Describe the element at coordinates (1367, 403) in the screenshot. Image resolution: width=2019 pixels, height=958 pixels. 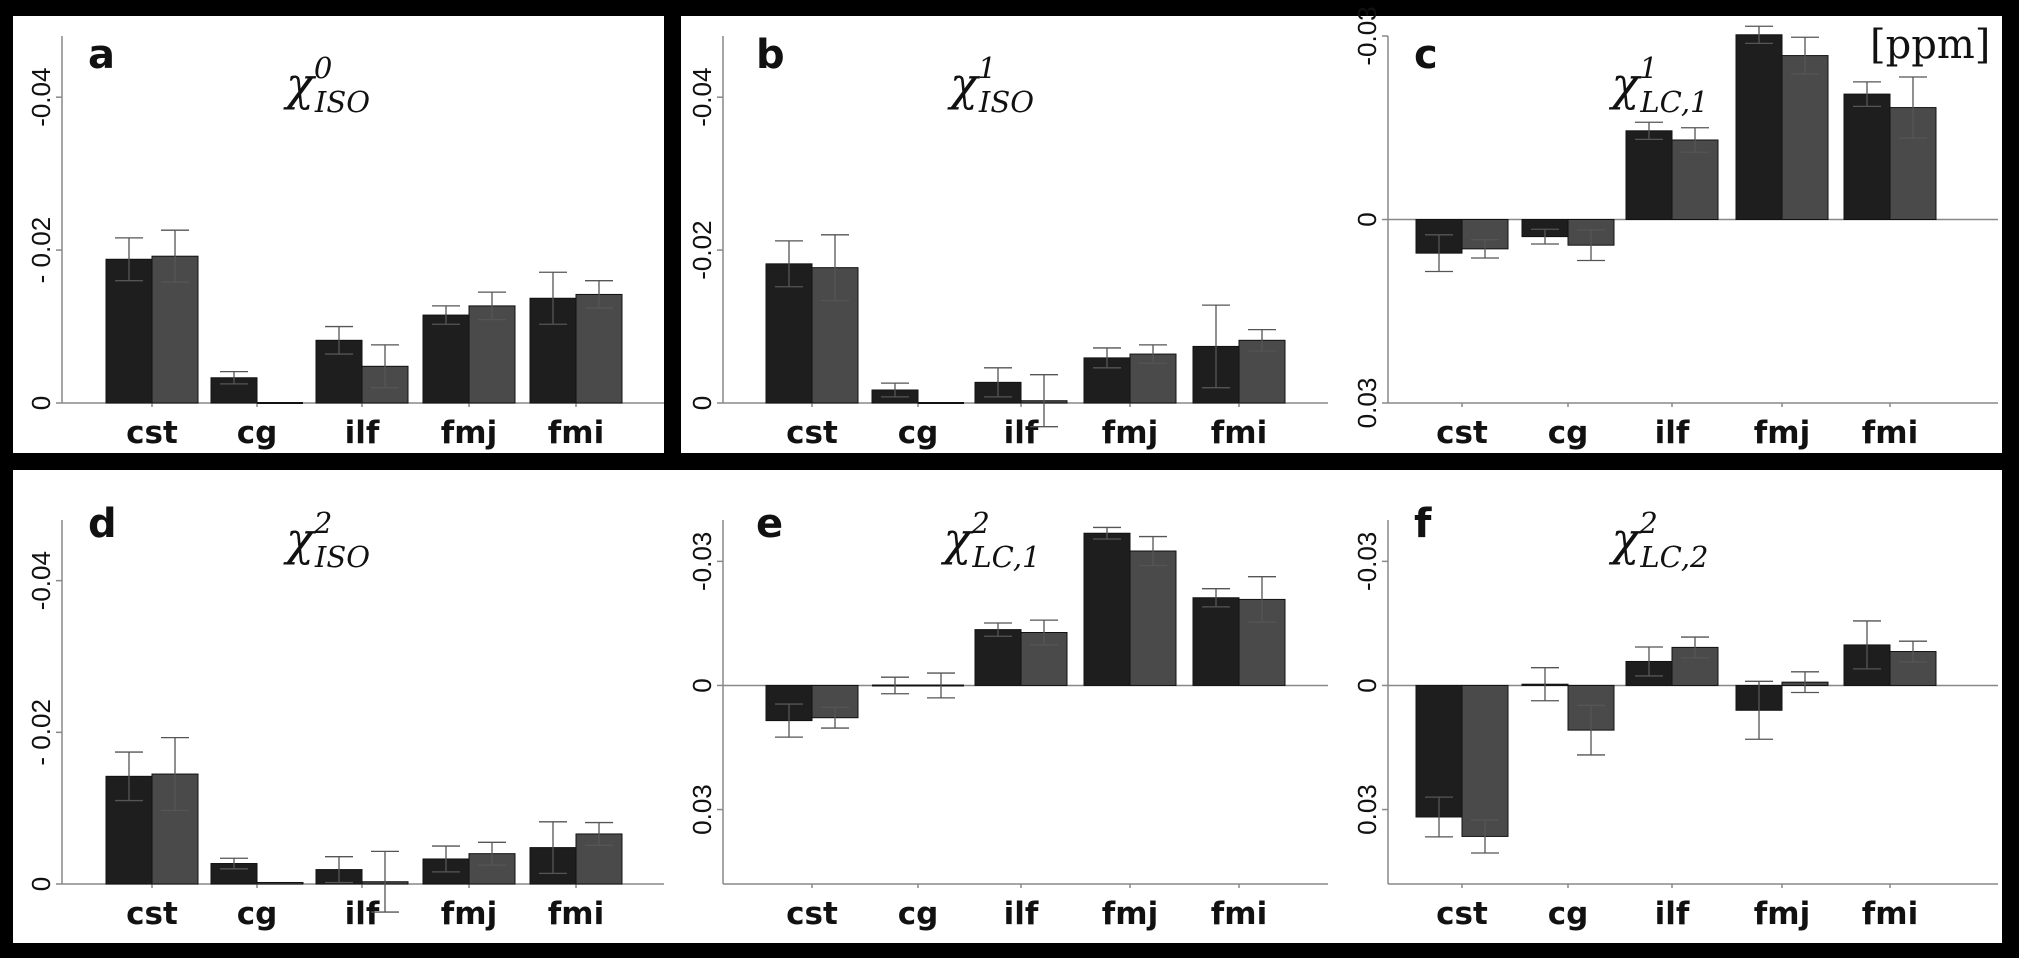
I see `c-ytick-label: 0.03` at that location.